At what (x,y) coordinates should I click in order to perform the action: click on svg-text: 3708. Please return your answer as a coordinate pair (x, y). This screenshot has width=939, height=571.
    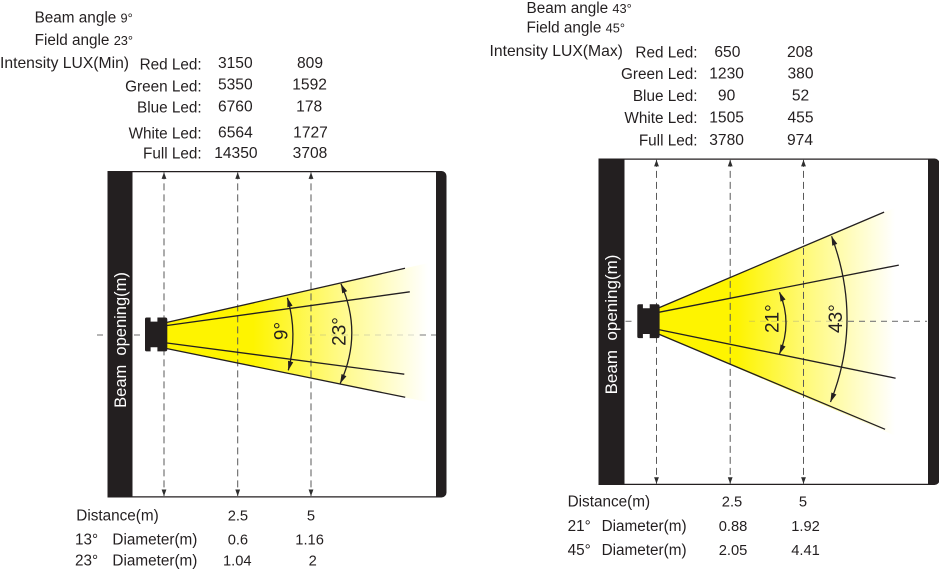
    Looking at the image, I should click on (310, 153).